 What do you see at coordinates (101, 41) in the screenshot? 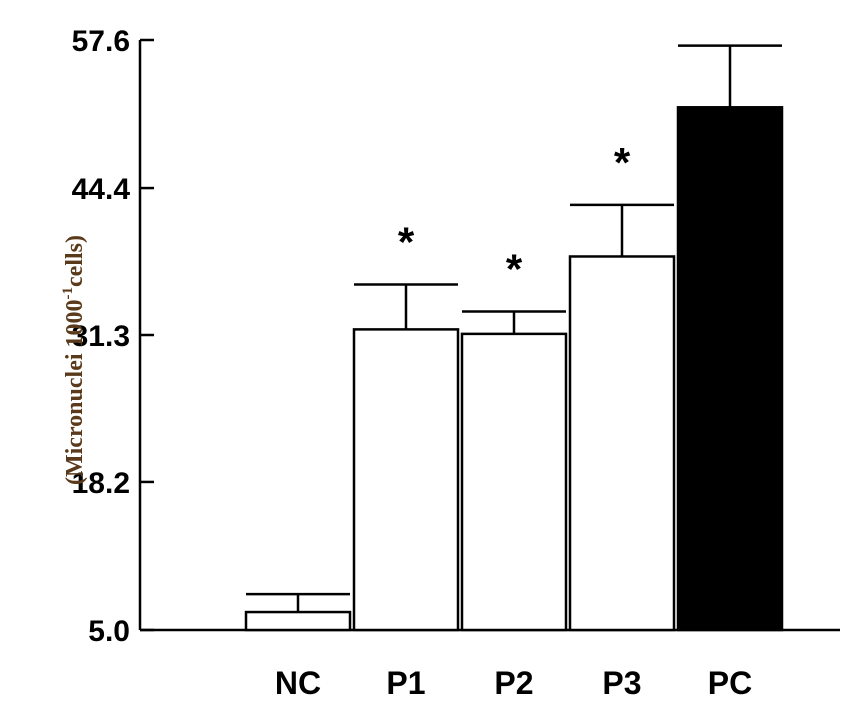
I see `y-tick-label-4: 57.6` at bounding box center [101, 41].